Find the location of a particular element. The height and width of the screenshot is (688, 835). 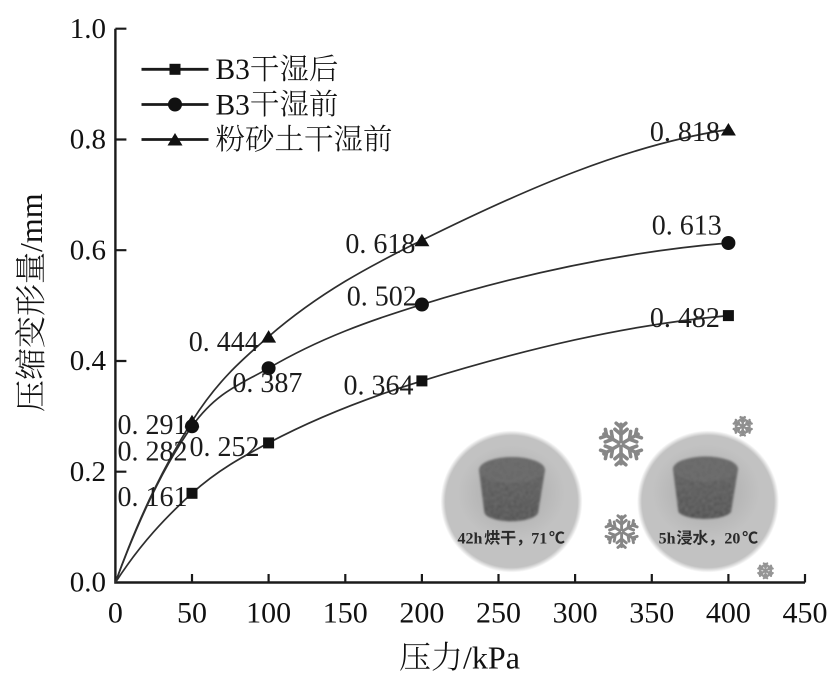

svg-text: 0. 613 is located at coordinates (687, 225).